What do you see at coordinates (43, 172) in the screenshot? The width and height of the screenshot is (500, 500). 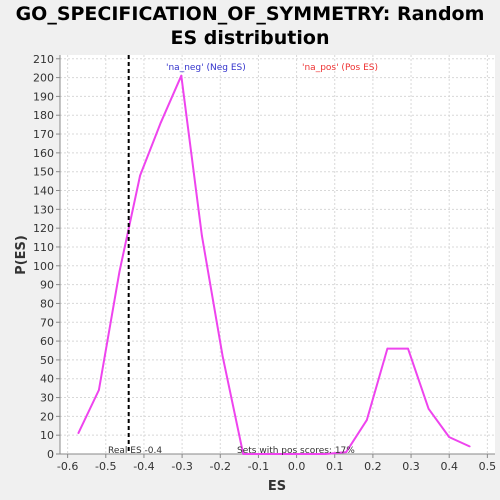 I see `y-tick-label: 150` at bounding box center [43, 172].